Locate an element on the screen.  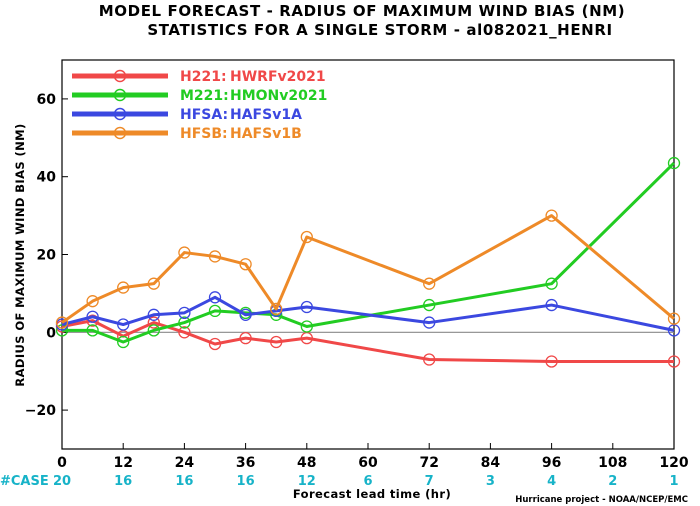
case-count: 2 is located at coordinates (612, 481).